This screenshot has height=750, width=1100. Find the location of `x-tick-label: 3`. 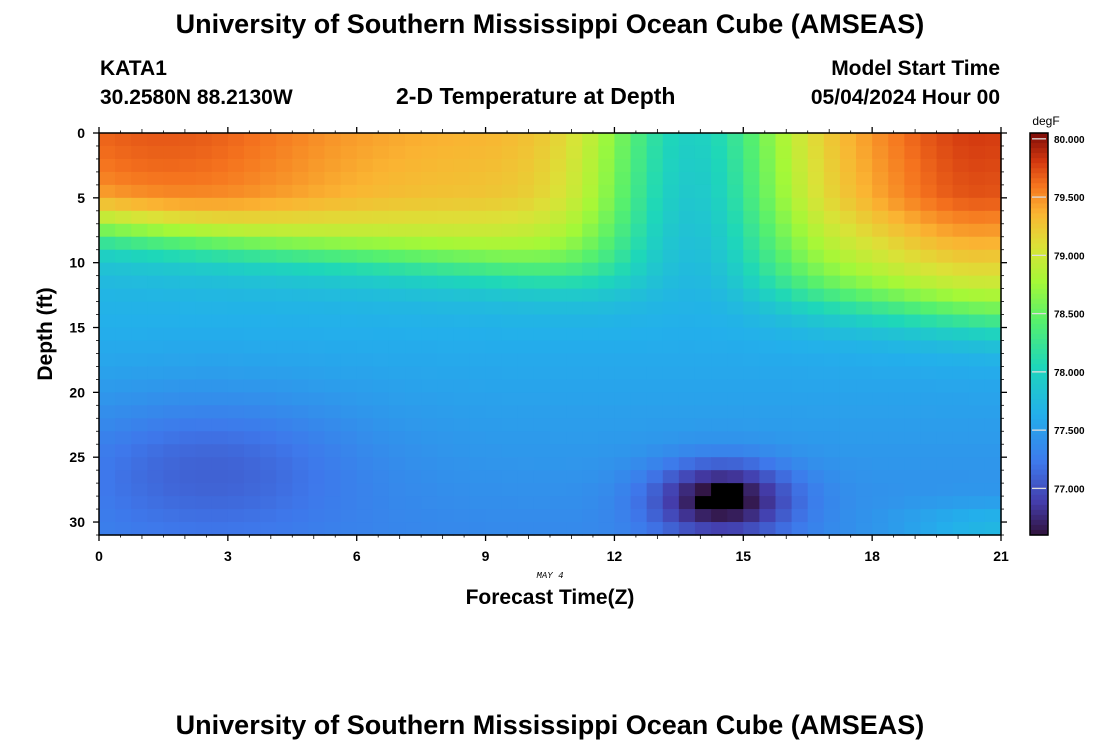

x-tick-label: 3 is located at coordinates (228, 556).